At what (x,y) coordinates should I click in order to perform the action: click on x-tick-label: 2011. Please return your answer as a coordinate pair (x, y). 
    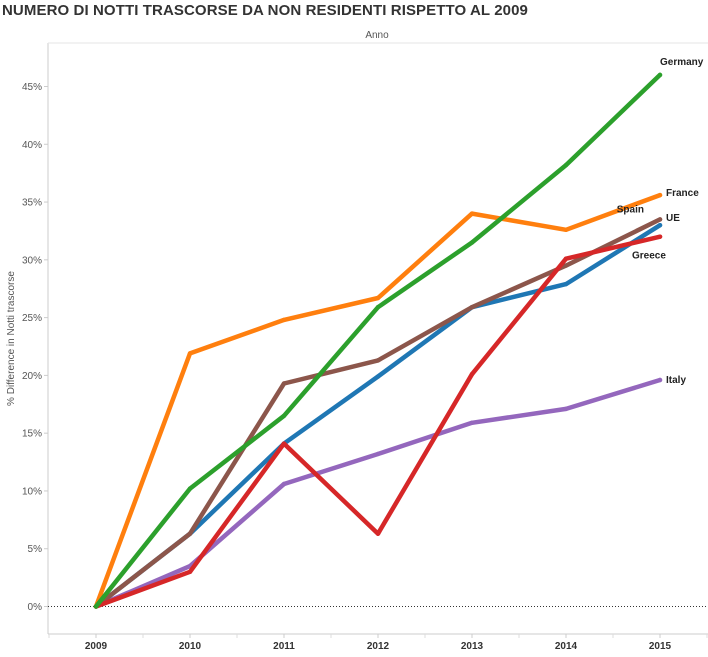
    Looking at the image, I should click on (284, 646).